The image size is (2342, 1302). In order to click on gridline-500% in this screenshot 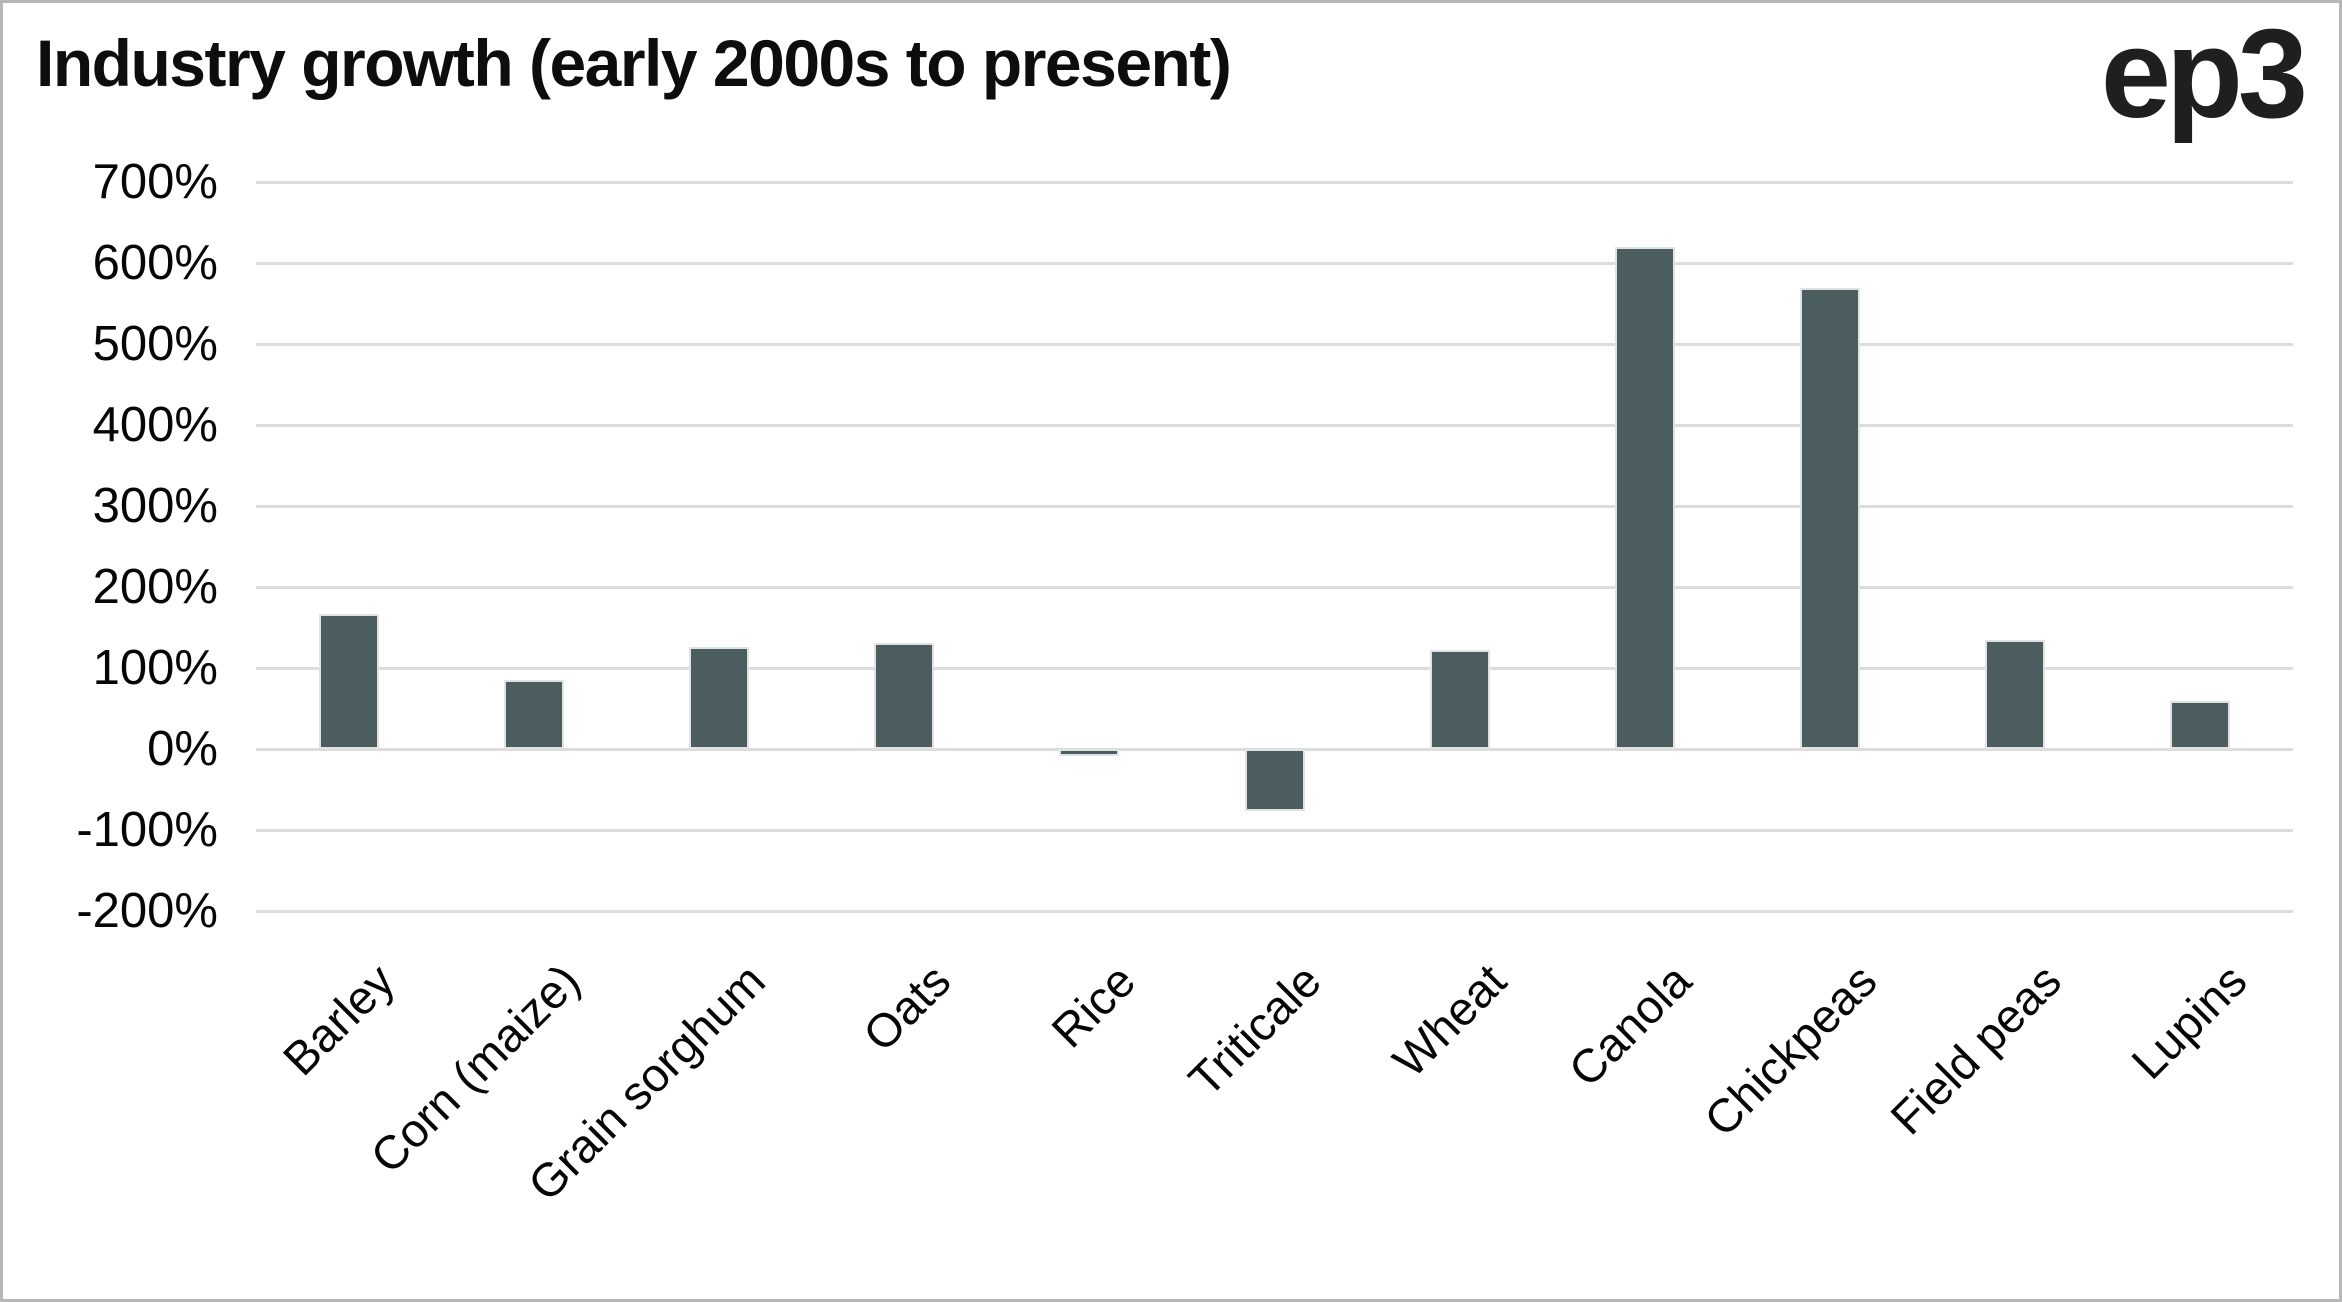, I will do `click(1274, 344)`.